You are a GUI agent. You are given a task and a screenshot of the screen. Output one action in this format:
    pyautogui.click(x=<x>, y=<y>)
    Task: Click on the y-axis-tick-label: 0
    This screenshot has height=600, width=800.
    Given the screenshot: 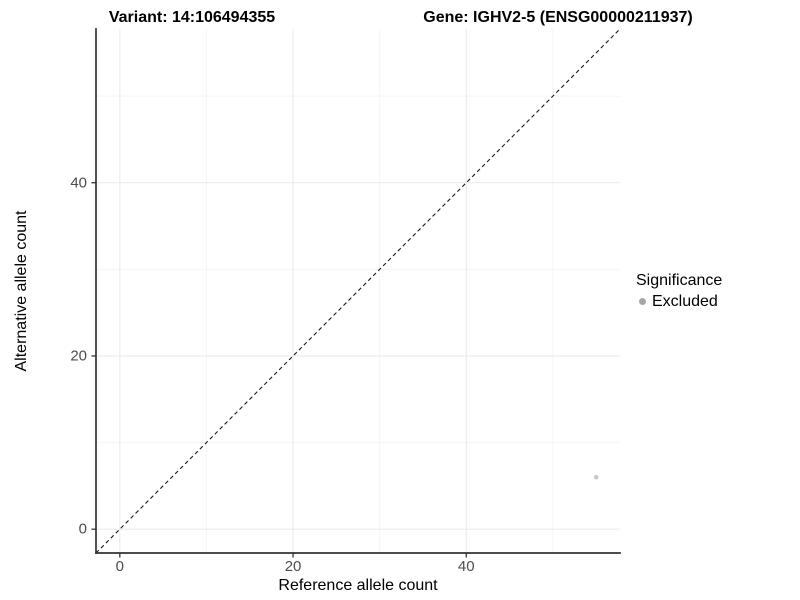 What is the action you would take?
    pyautogui.click(x=82, y=529)
    